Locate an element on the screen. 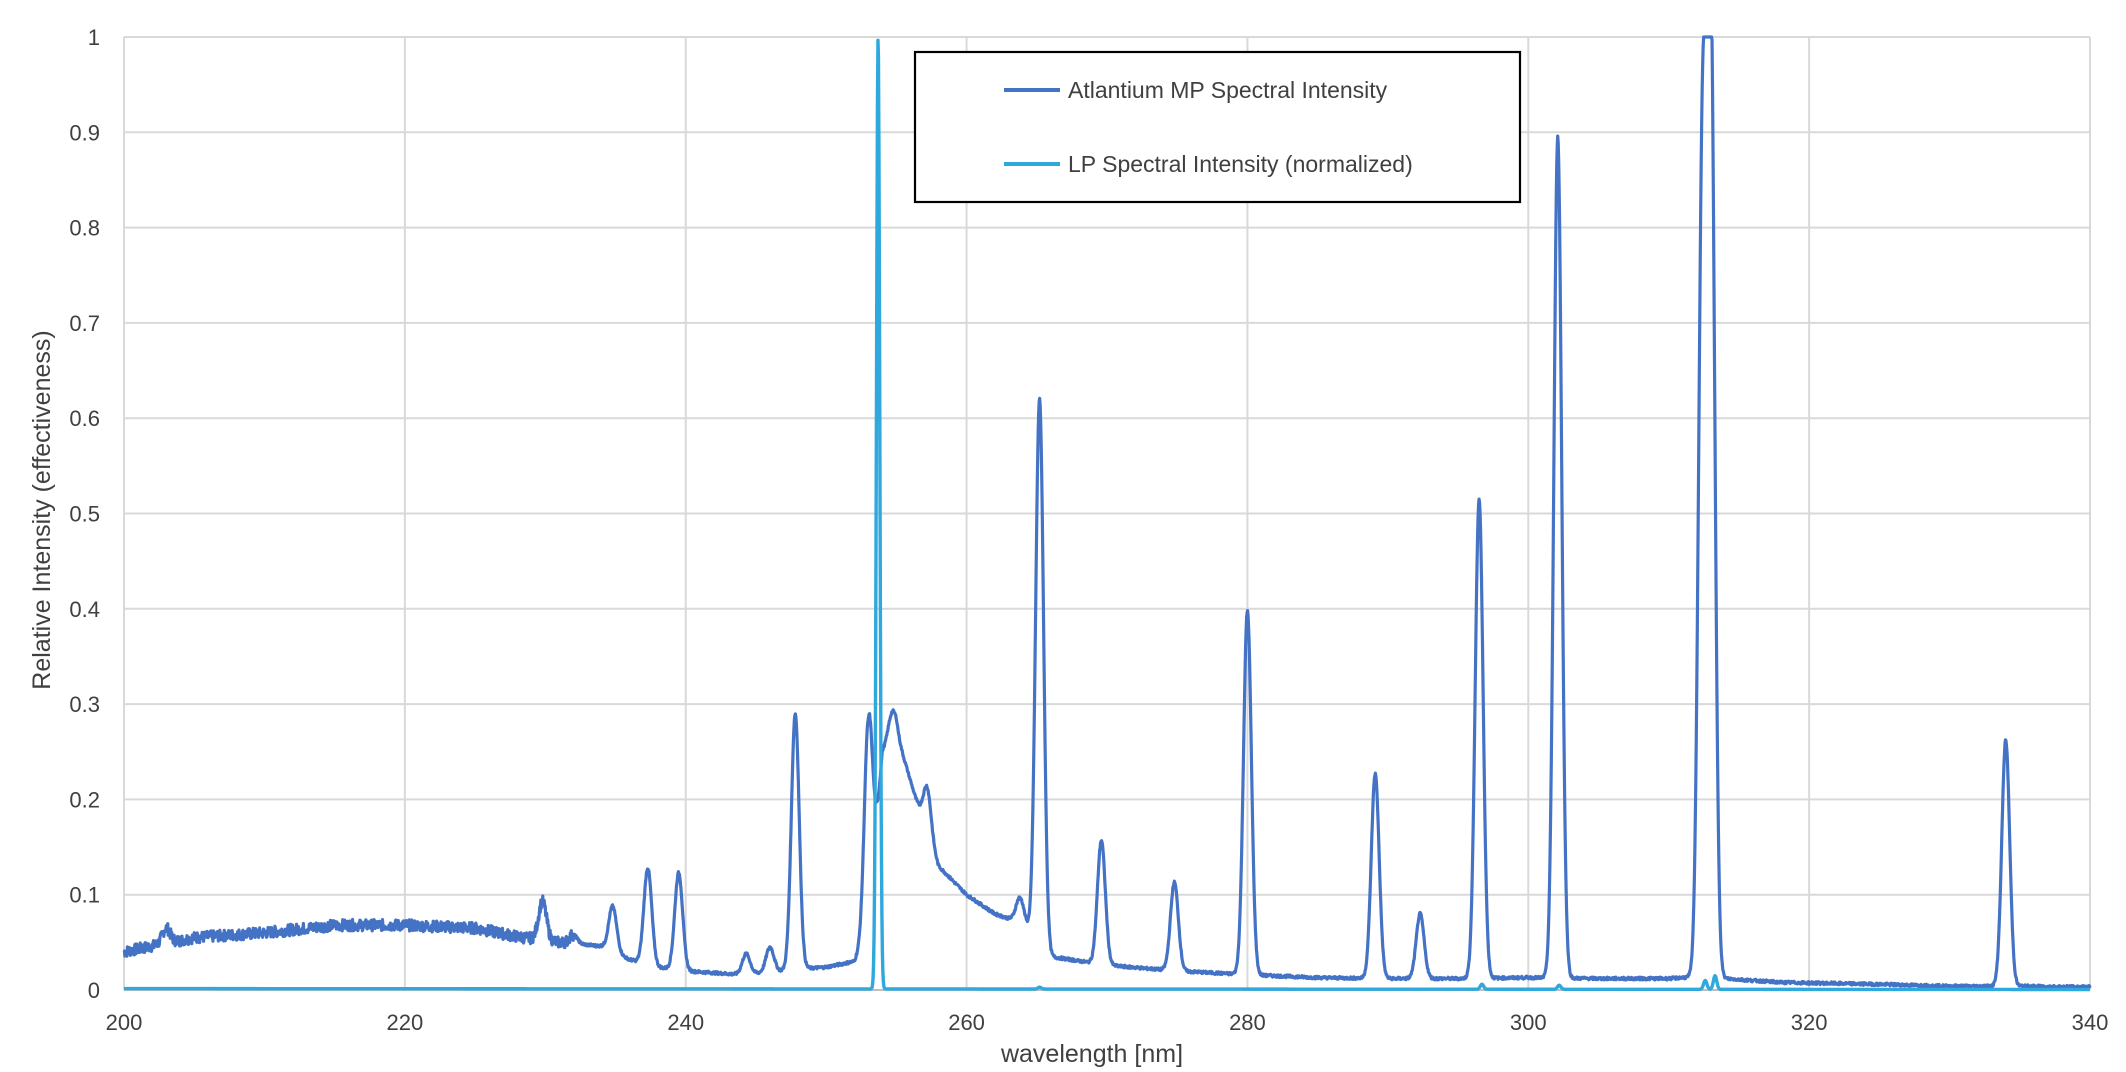 Image resolution: width=2126 pixels, height=1072 pixels. y-tick-label: 0.4 is located at coordinates (84, 609).